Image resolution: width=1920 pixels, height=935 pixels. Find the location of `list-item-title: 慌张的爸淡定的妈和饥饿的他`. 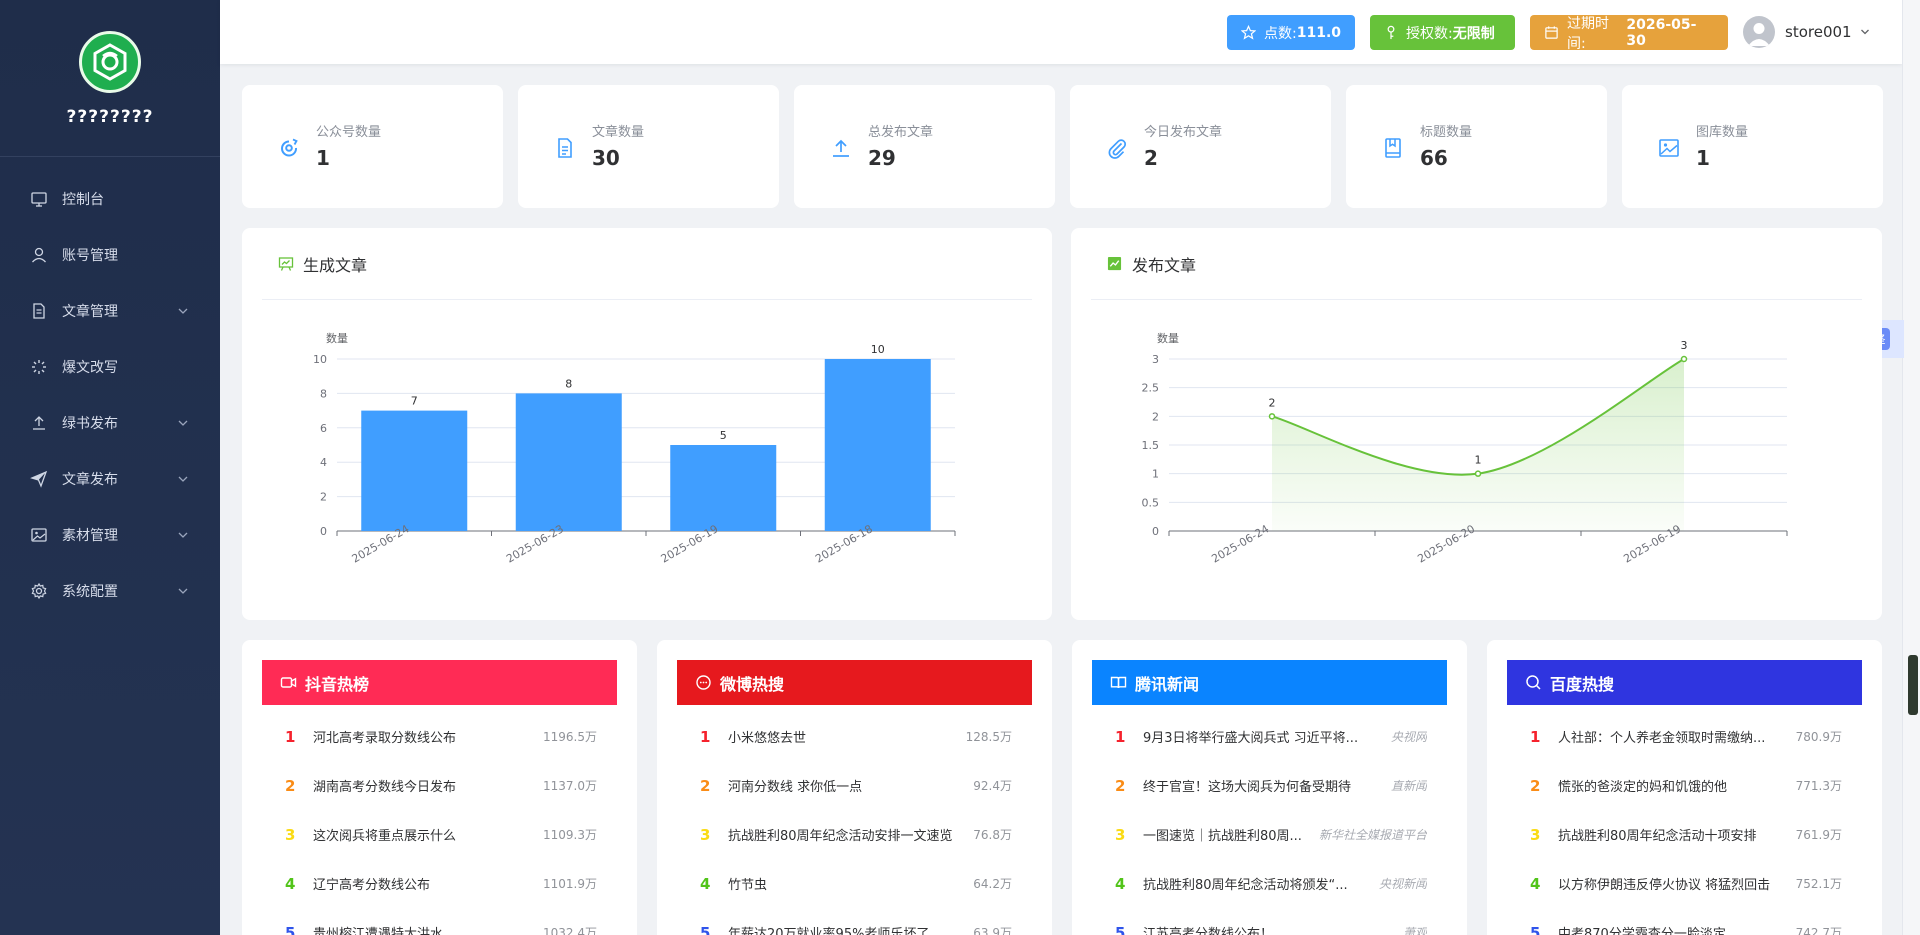

list-item-title: 慌张的爸淡定的妈和饥饿的他 is located at coordinates (1643, 787).